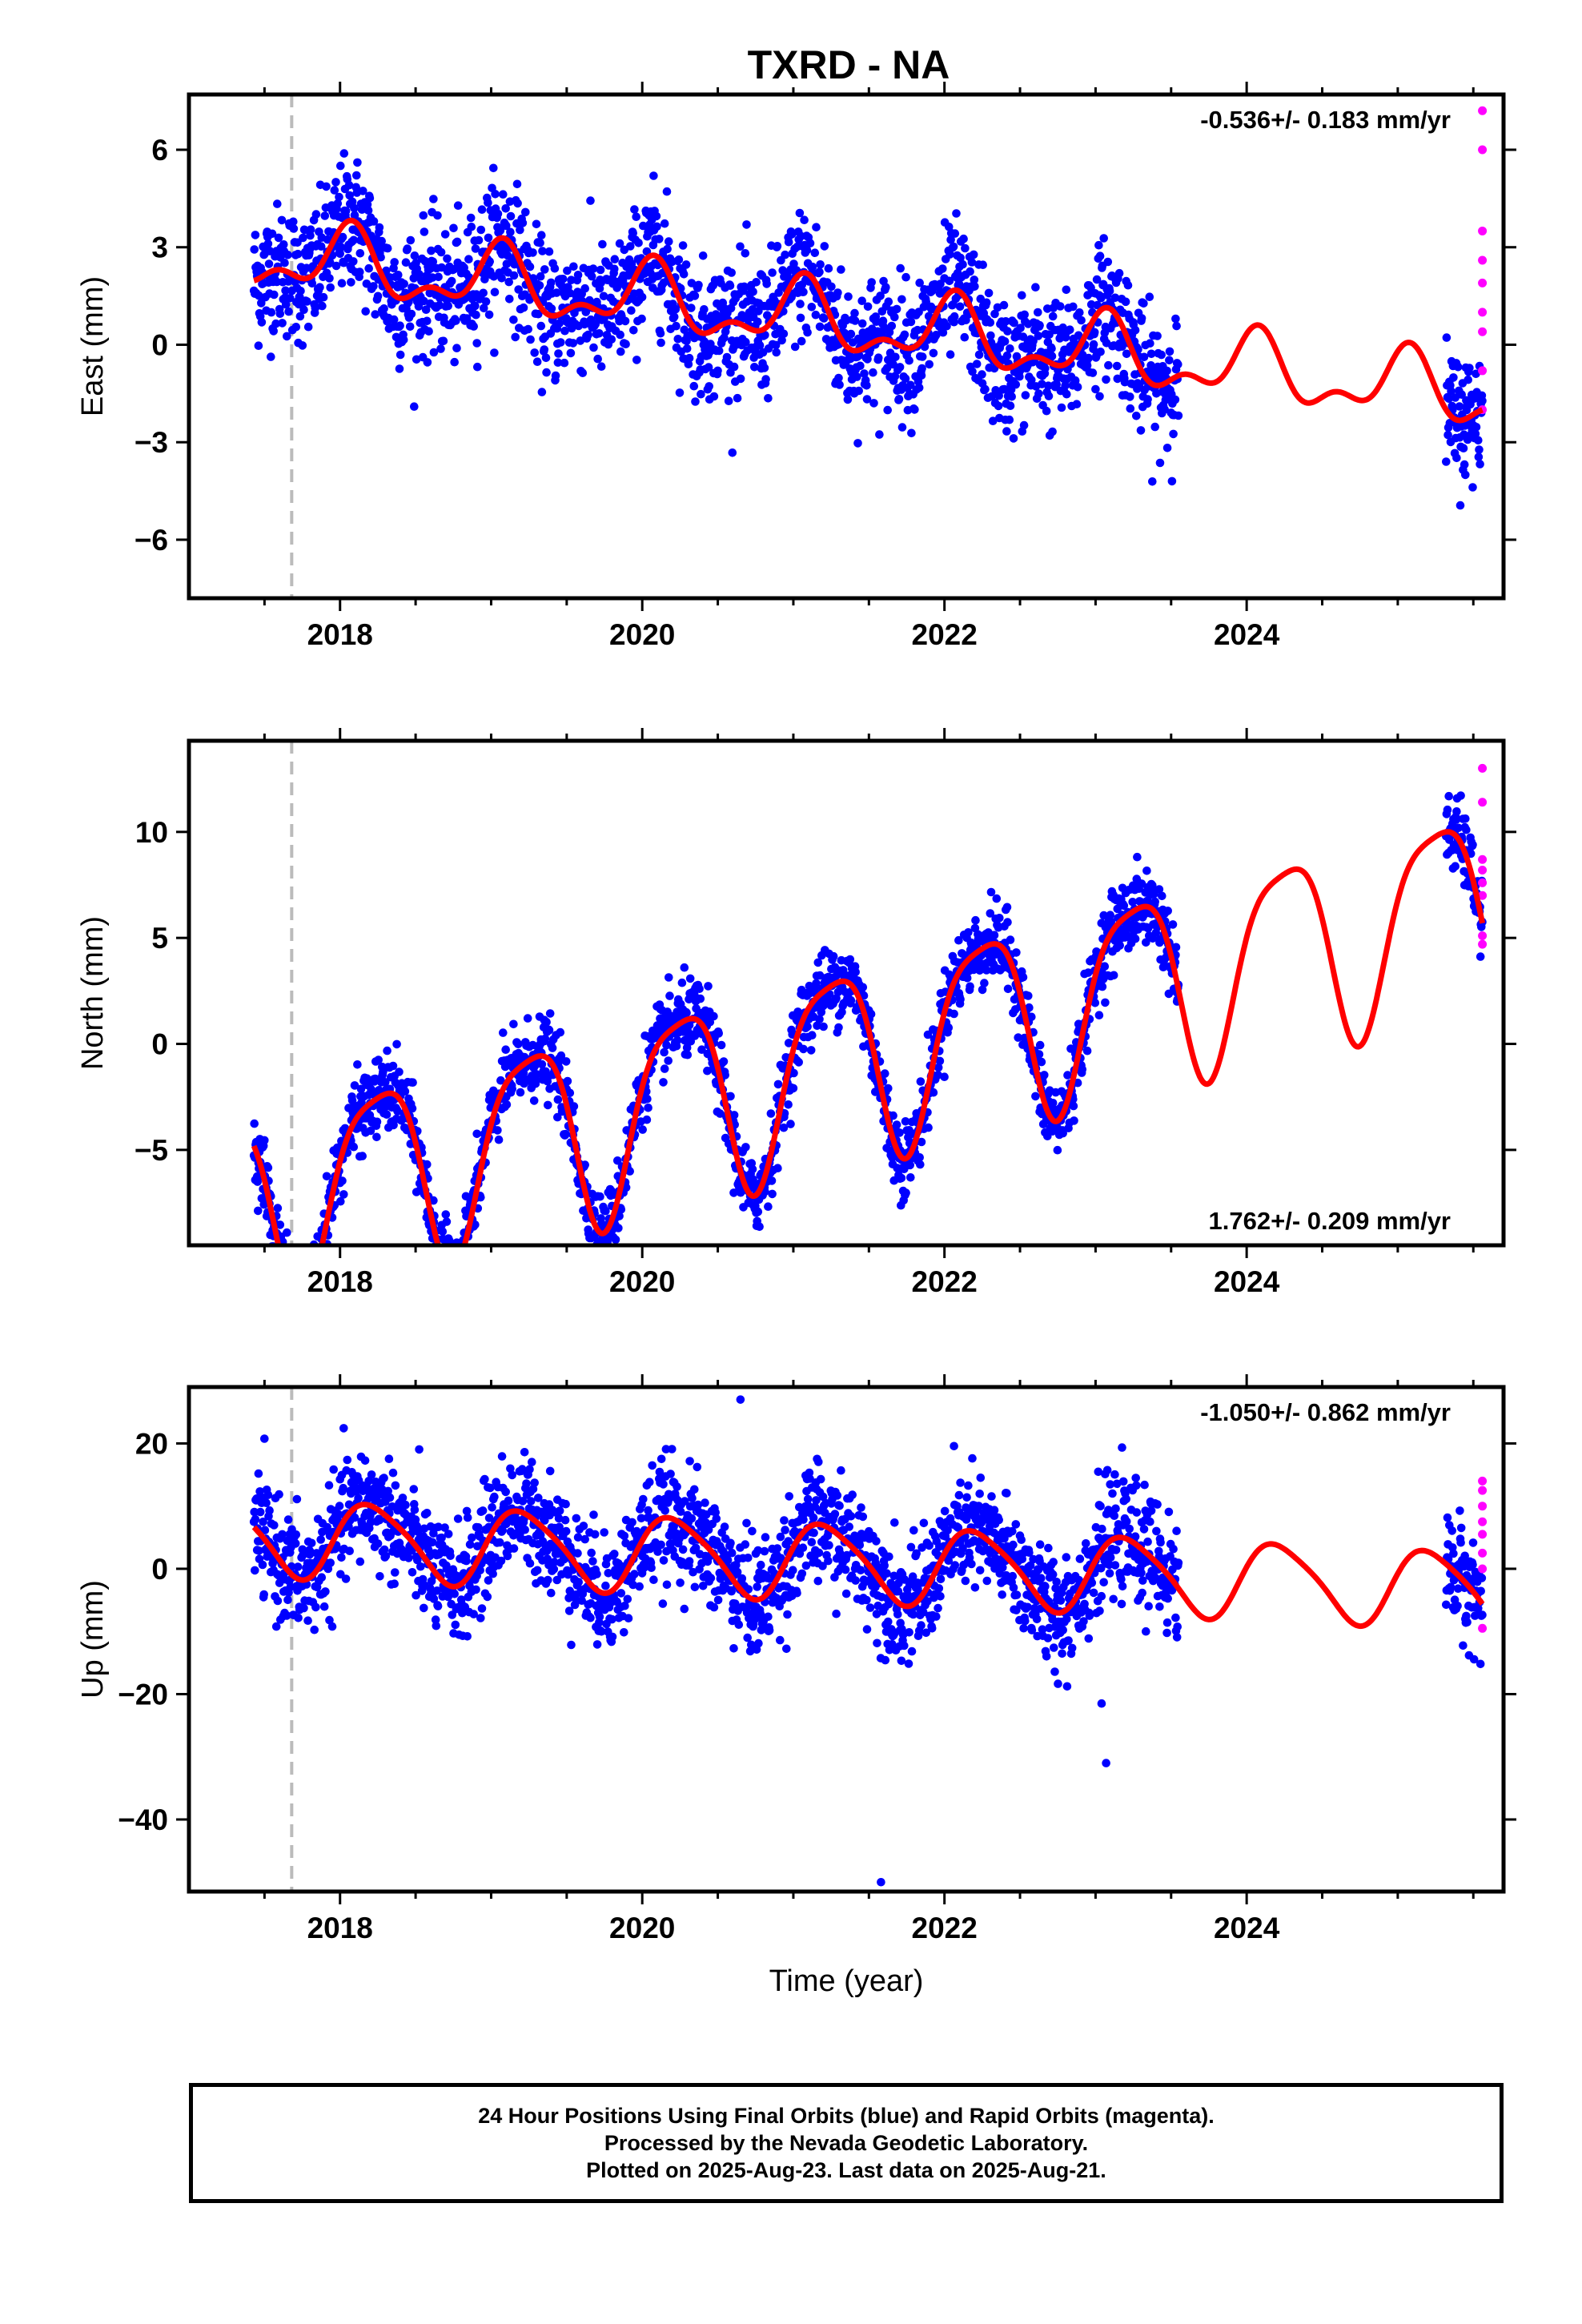  Describe the element at coordinates (1483, 150) in the screenshot. I see `rapid-orbit-point` at that location.